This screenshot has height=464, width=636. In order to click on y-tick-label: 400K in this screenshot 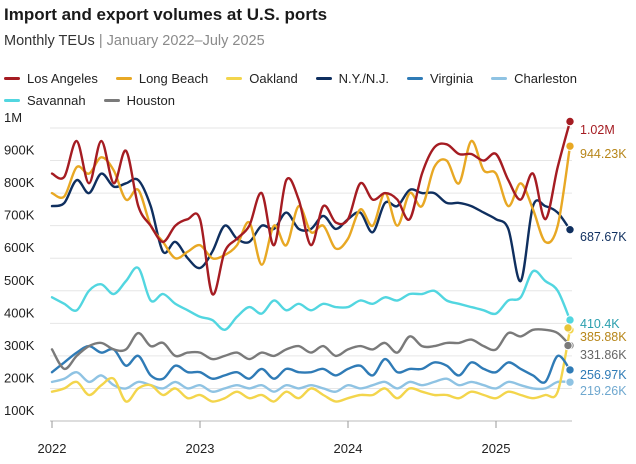, I will do `click(19, 312)`.